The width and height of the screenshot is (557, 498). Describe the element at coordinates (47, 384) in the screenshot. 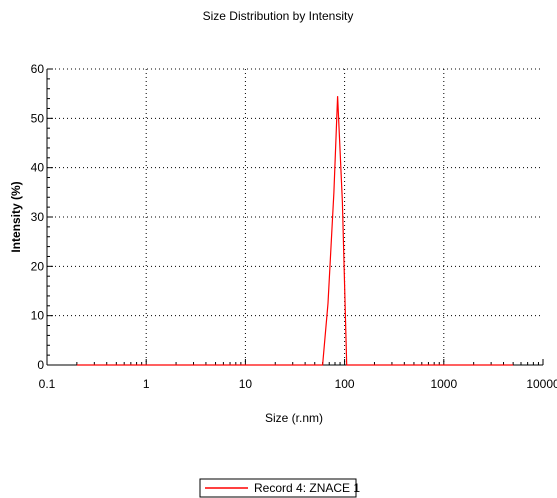

I see `x-tick-label: 0.1` at that location.